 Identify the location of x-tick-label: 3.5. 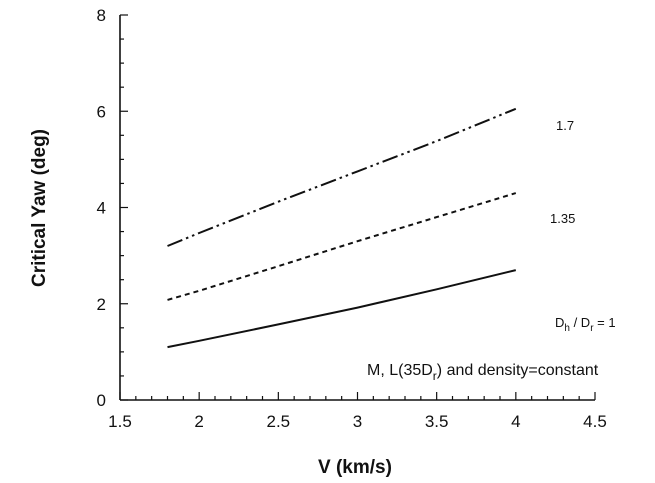
(437, 421).